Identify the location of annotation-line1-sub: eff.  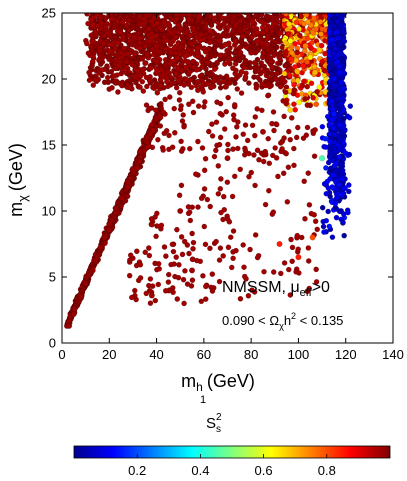
(306, 293).